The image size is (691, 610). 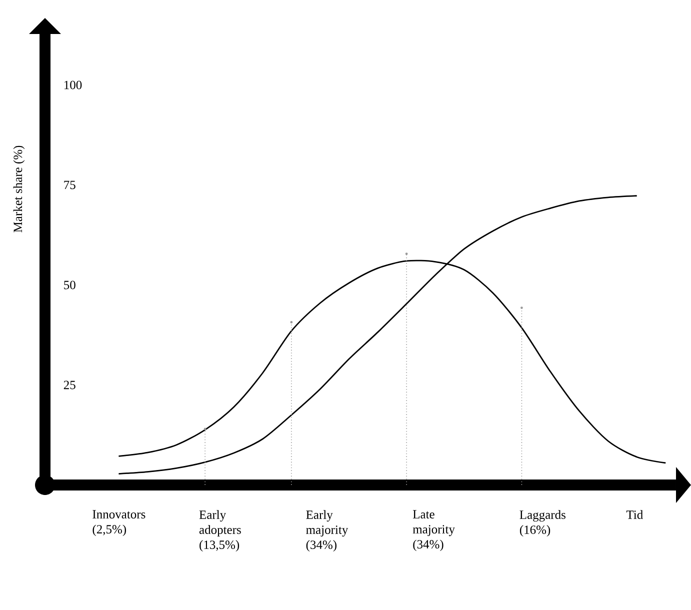 I want to click on text: Innovators (2,5%), so click(x=119, y=523).